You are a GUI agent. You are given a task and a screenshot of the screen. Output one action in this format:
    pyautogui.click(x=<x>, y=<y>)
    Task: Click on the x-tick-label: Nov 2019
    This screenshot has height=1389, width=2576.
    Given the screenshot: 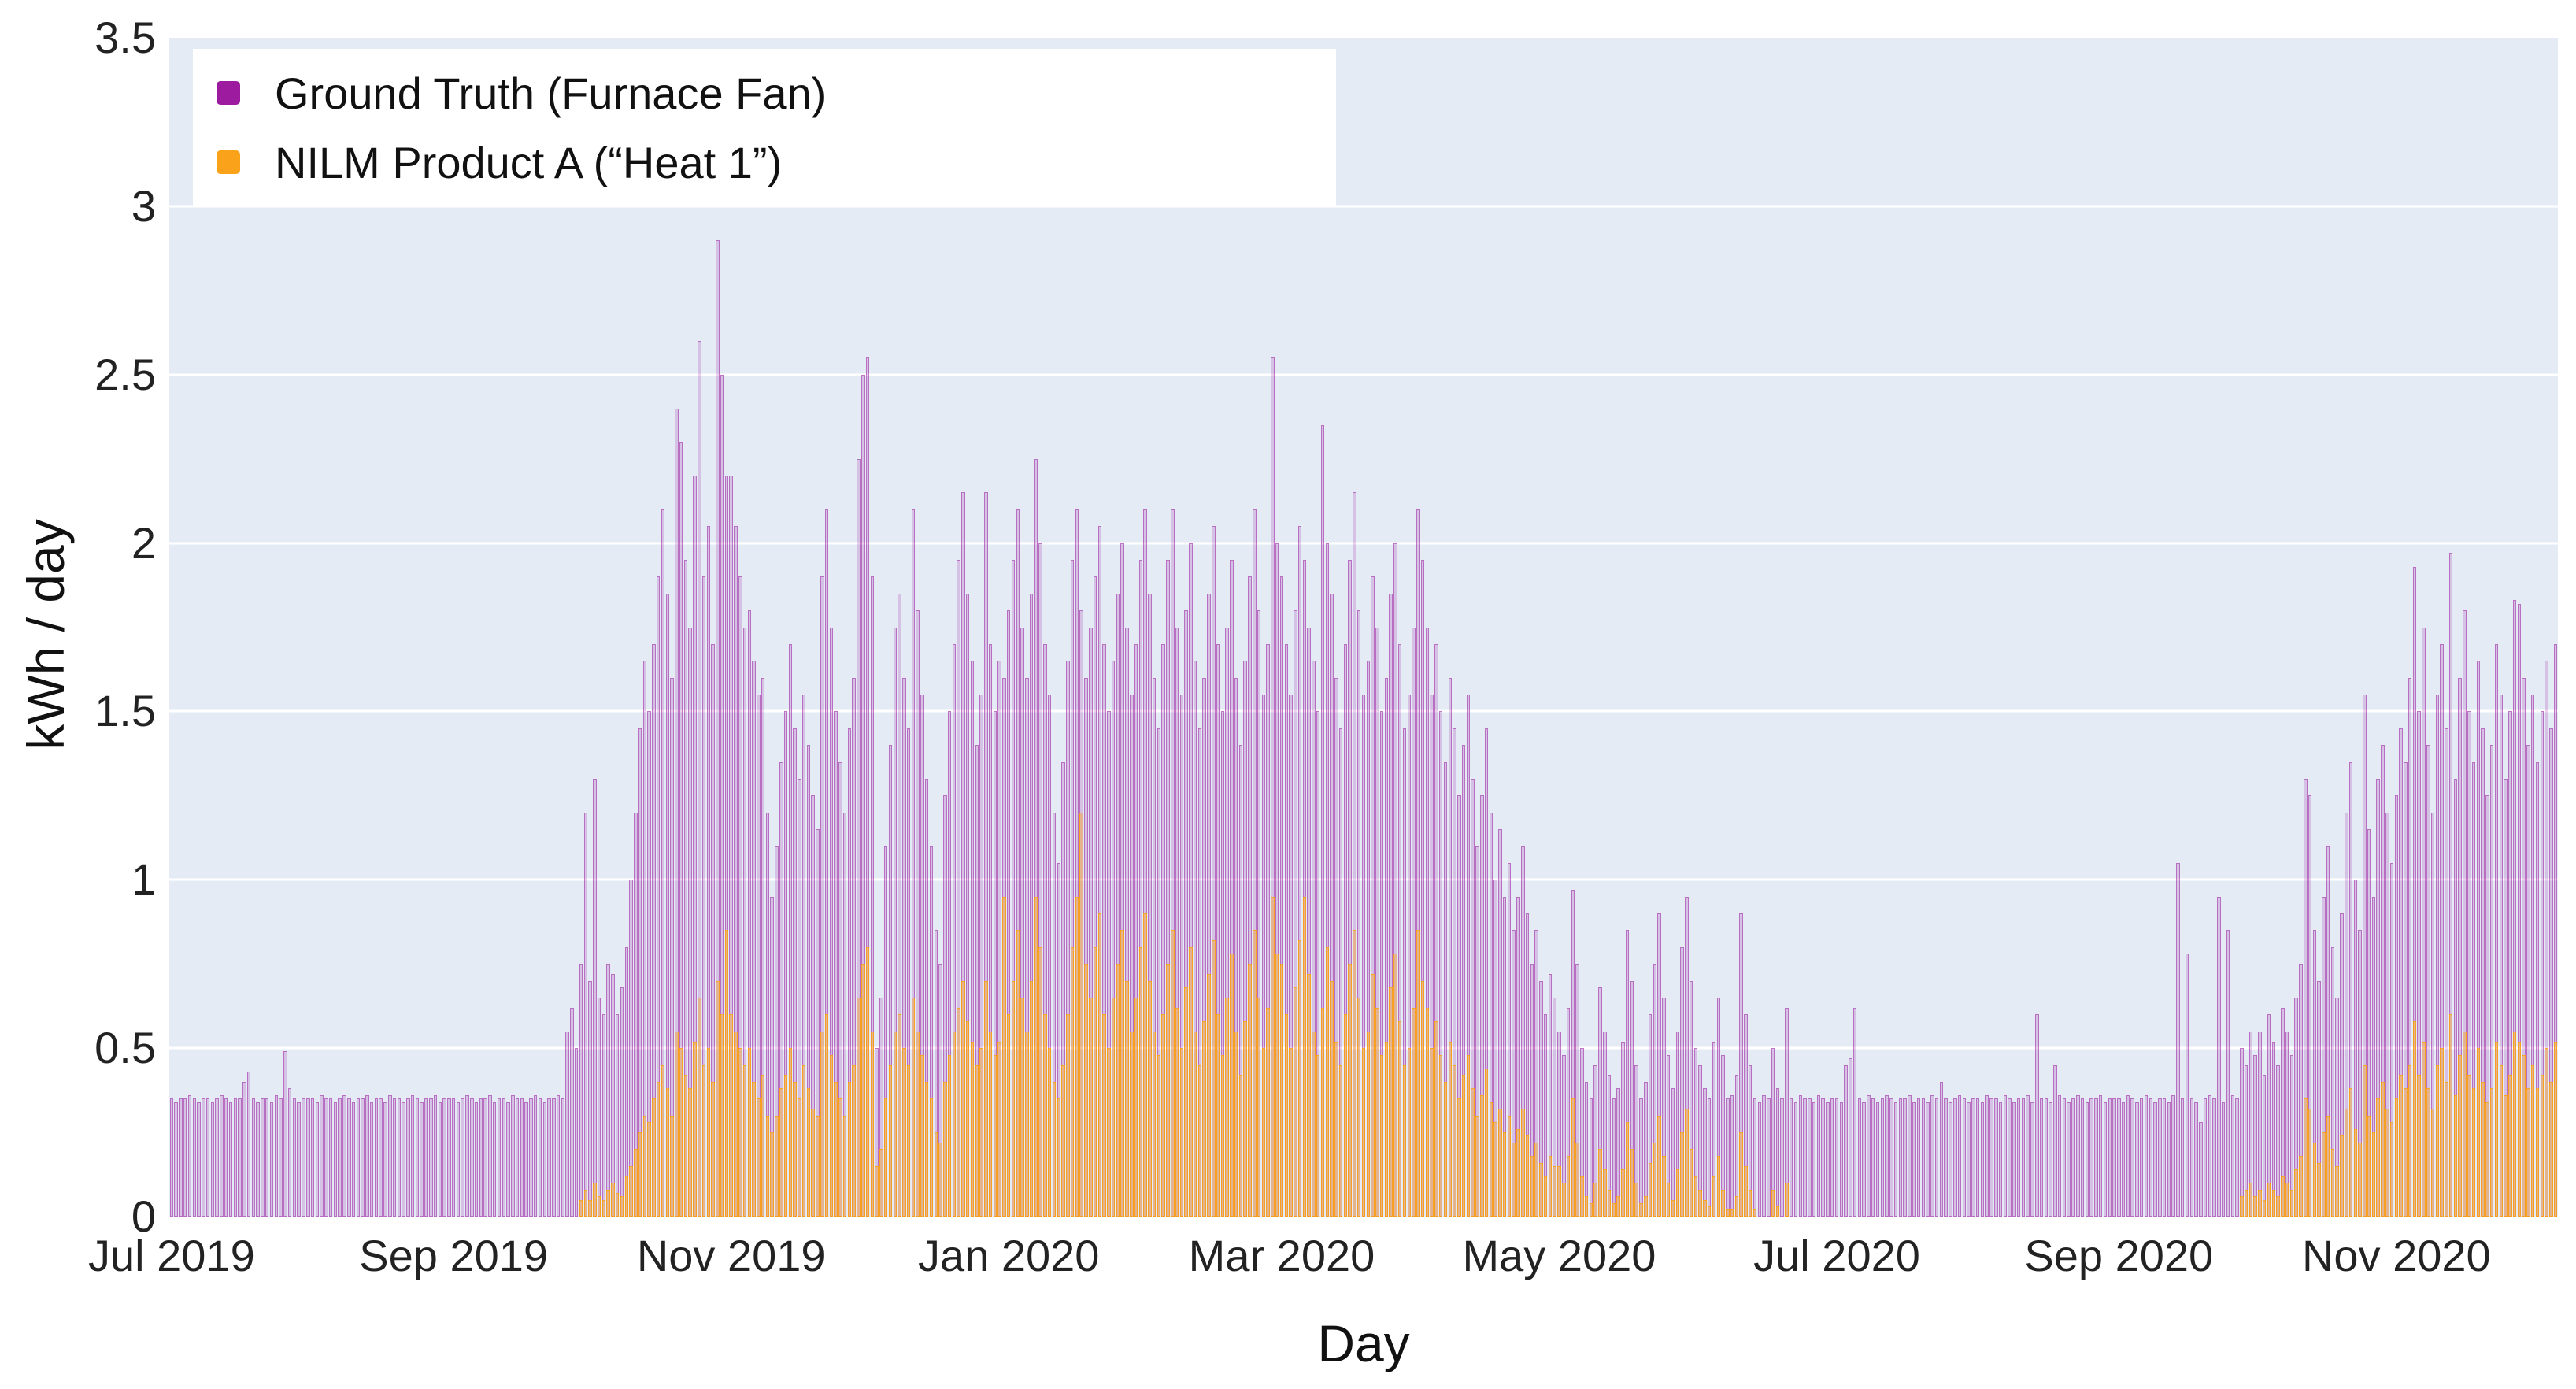 What is the action you would take?
    pyautogui.click(x=731, y=1255)
    